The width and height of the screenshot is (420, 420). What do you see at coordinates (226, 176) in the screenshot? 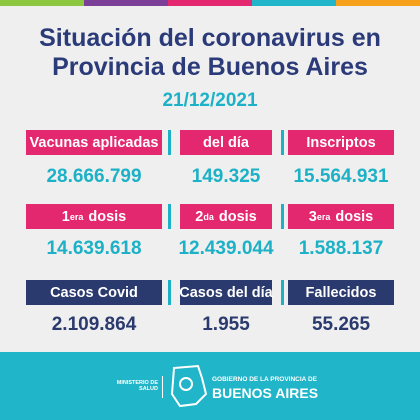
I see `value: 149.325` at bounding box center [226, 176].